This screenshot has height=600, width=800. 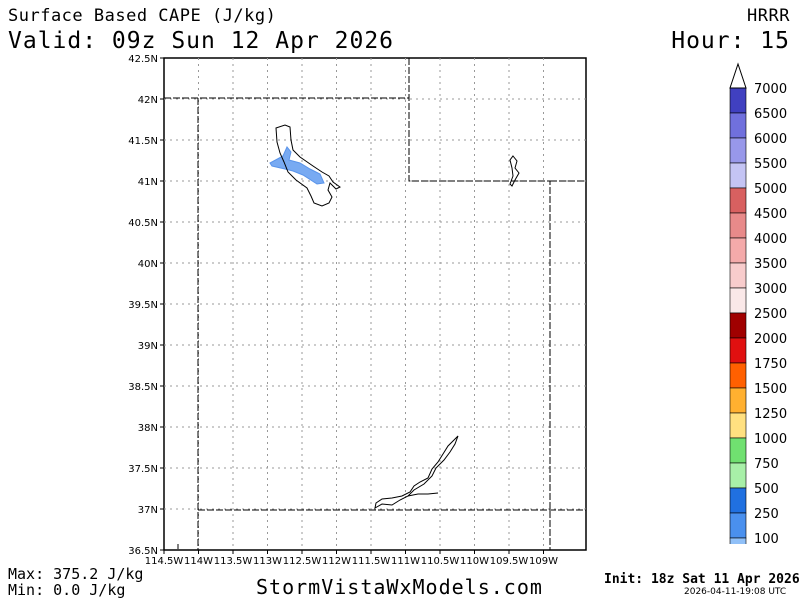 I want to click on lat-tick-label: 42.5N, so click(x=143, y=59).